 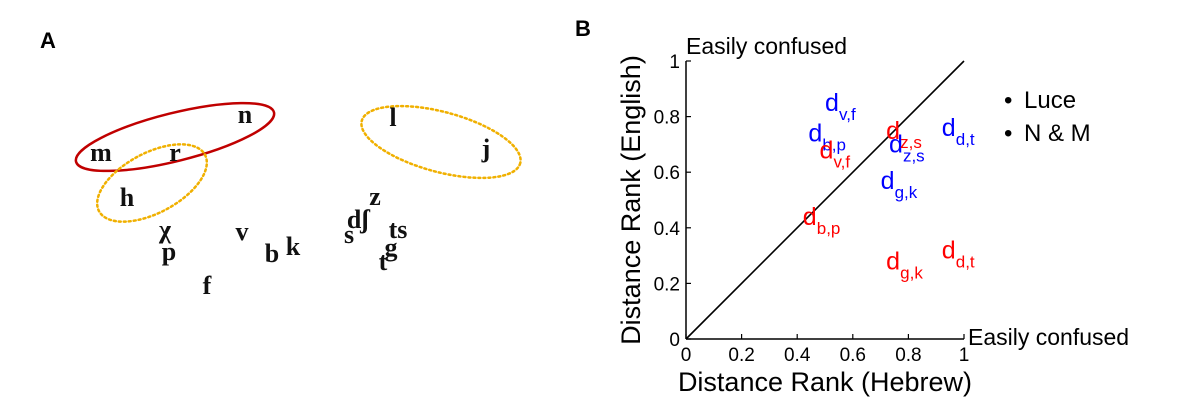 What do you see at coordinates (797, 355) in the screenshot?
I see `x-tick-label: 0.4` at bounding box center [797, 355].